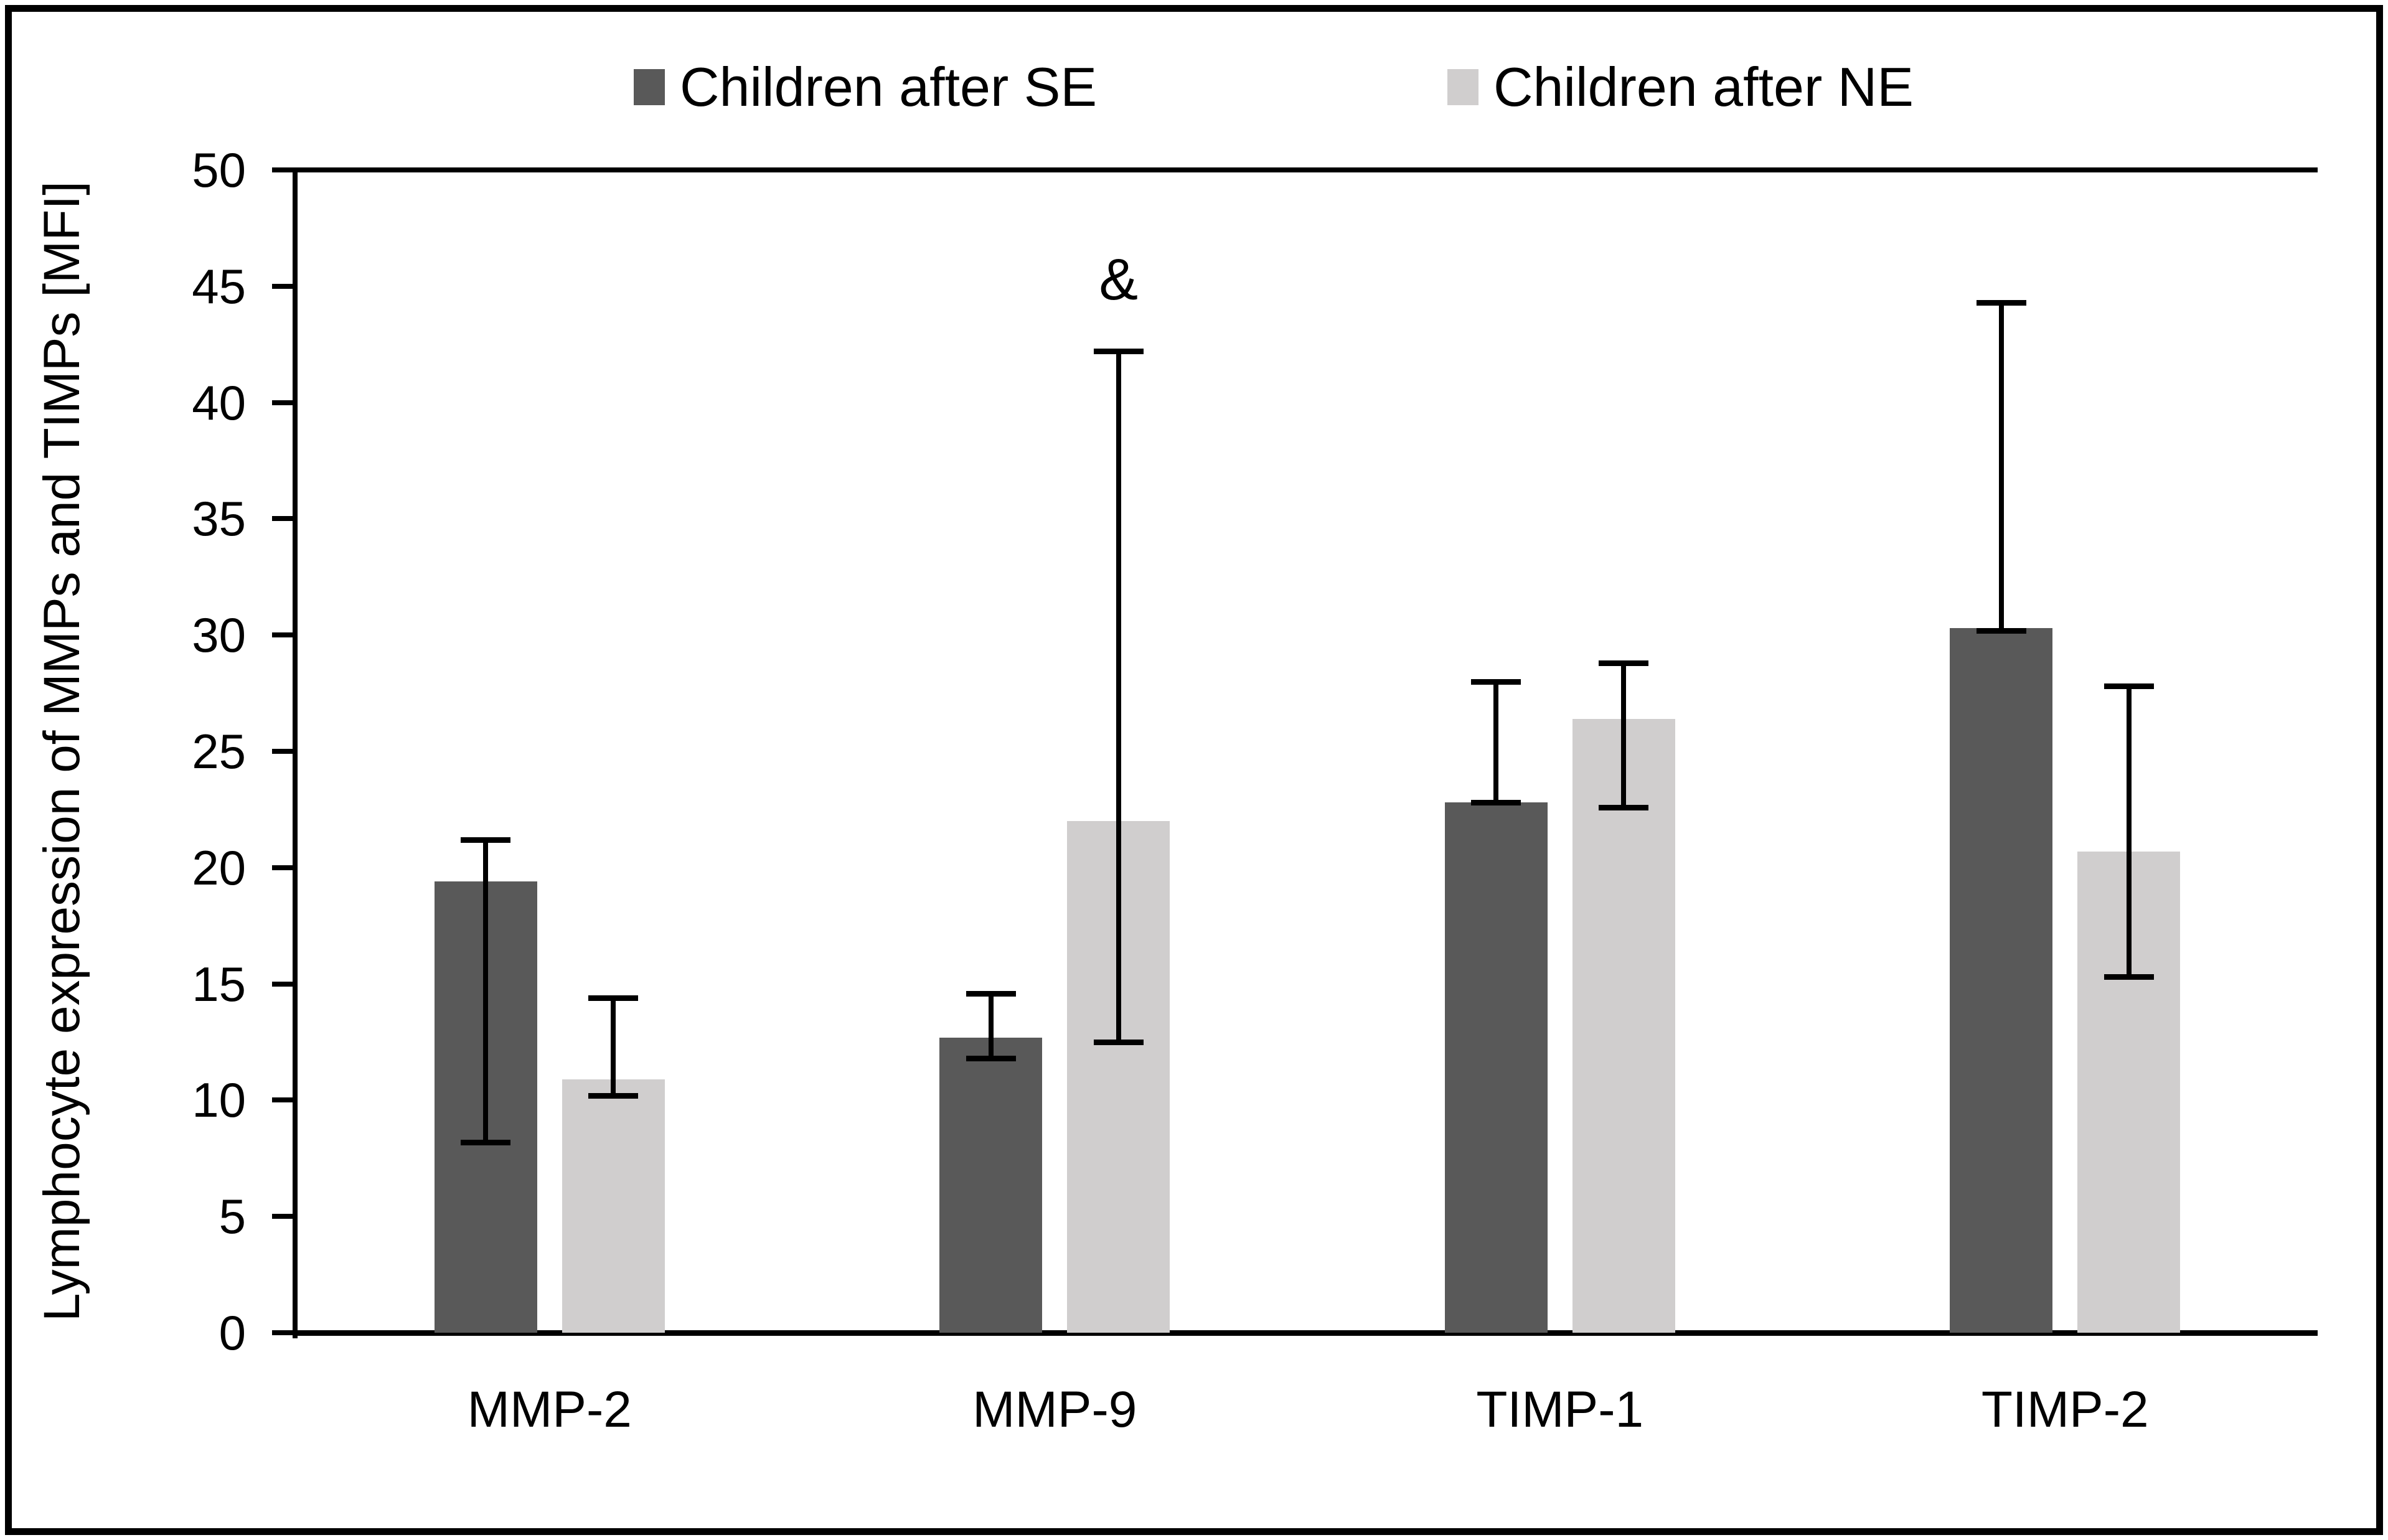 The width and height of the screenshot is (2388, 1540). I want to click on y-tick-label: 5, so click(233, 1216).